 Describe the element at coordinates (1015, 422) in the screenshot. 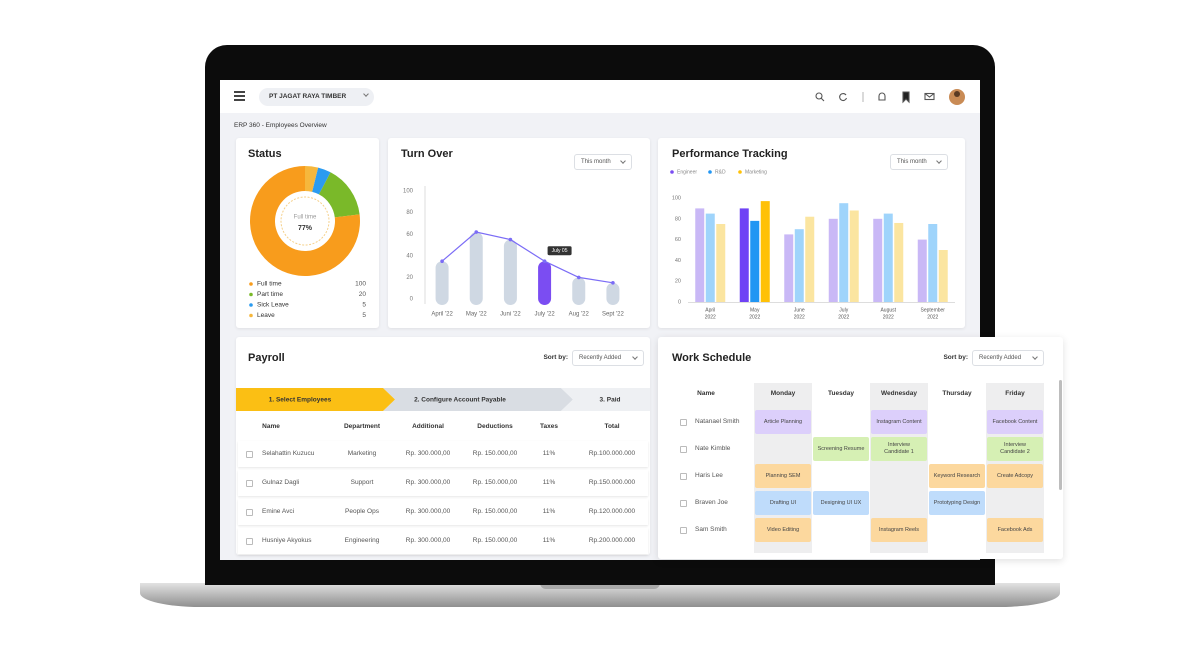

I see `schedule-cell: Facebook Content` at that location.